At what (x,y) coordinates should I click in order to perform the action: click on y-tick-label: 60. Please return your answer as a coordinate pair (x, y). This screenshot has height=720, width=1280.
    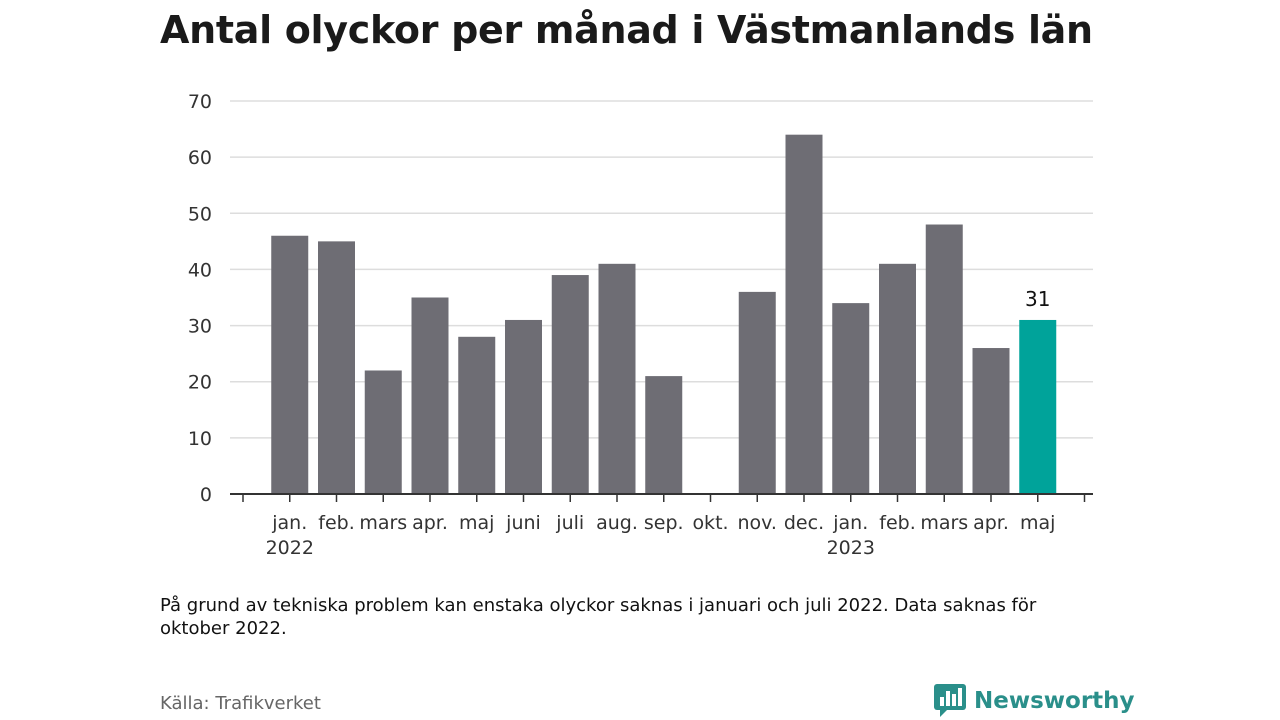
    Looking at the image, I should click on (200, 158).